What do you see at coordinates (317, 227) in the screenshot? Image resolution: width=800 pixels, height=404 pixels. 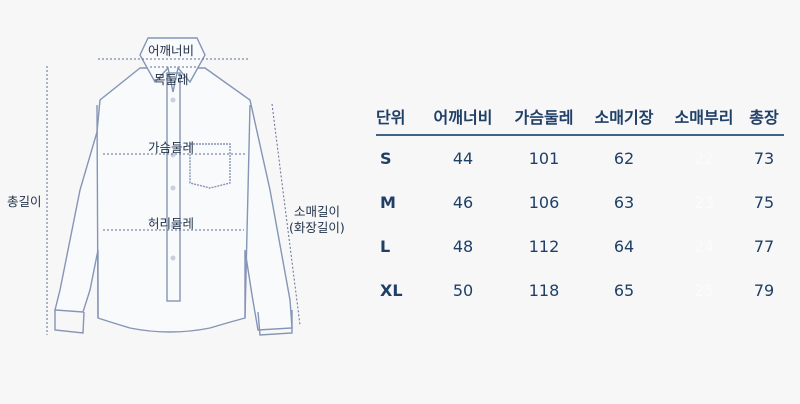 I see `label-sleeve-length-alt: (화장길이)` at bounding box center [317, 227].